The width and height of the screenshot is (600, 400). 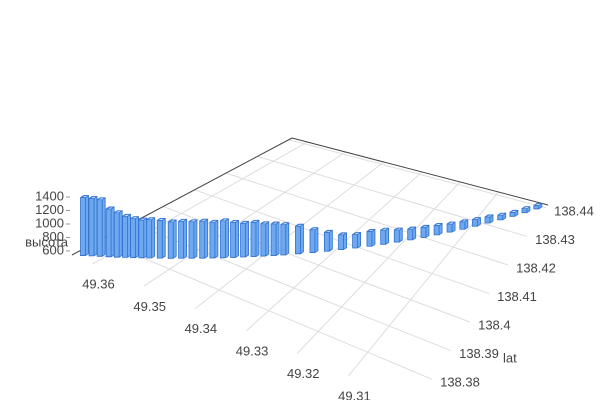 I want to click on y-tick-label: 138.43, so click(x=555, y=239).